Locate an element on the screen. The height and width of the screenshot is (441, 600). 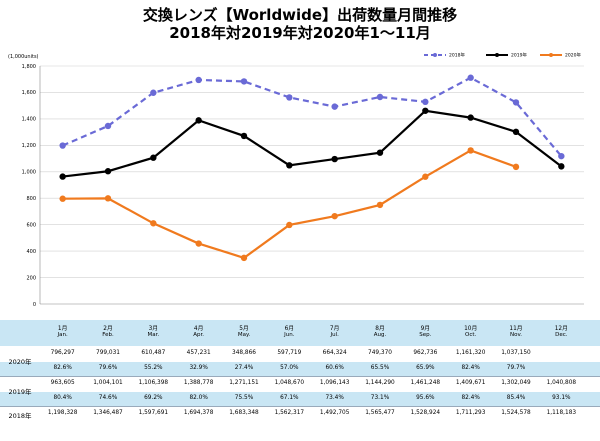
table-pct-cell: 73.1% is located at coordinates (380, 398).